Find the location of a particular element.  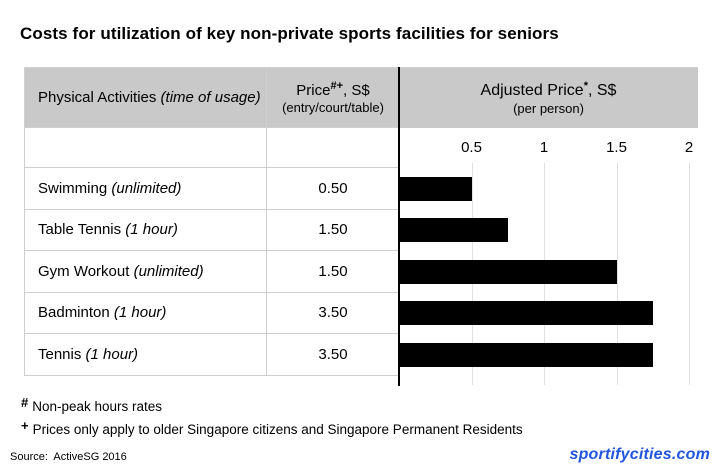

activity-label: Table Tennis (1 hour) is located at coordinates (108, 229).